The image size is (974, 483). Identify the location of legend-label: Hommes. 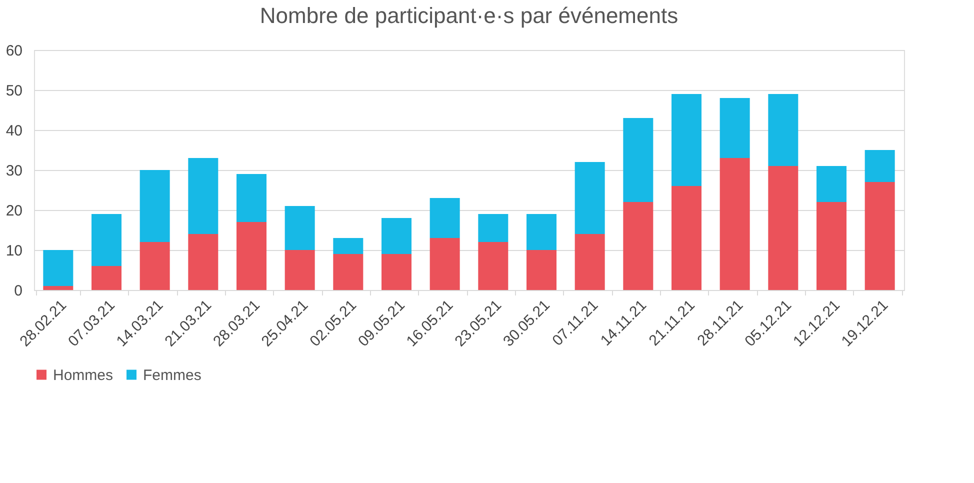
(83, 375).